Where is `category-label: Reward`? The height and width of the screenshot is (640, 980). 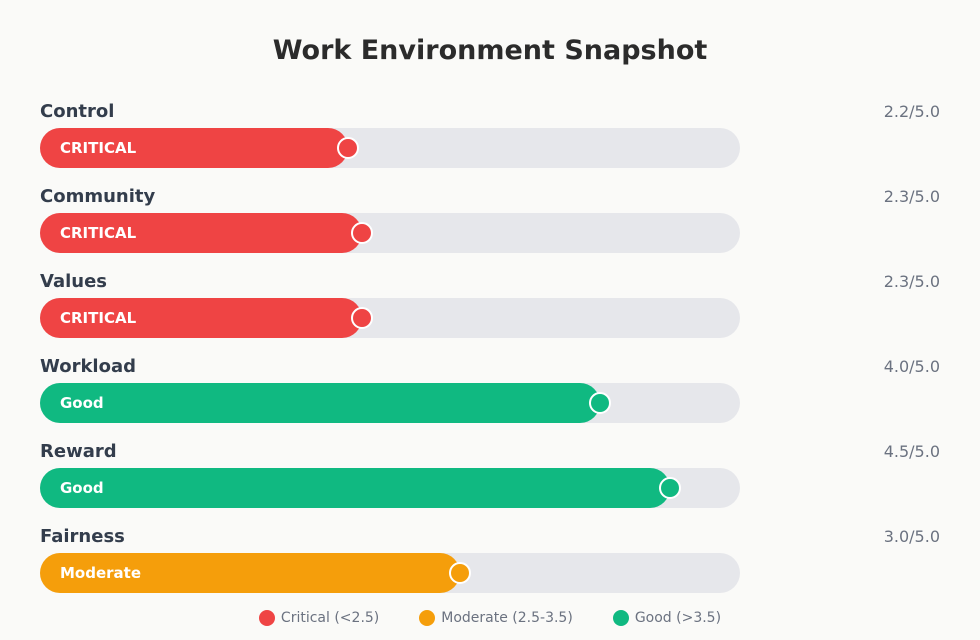
category-label: Reward is located at coordinates (78, 451).